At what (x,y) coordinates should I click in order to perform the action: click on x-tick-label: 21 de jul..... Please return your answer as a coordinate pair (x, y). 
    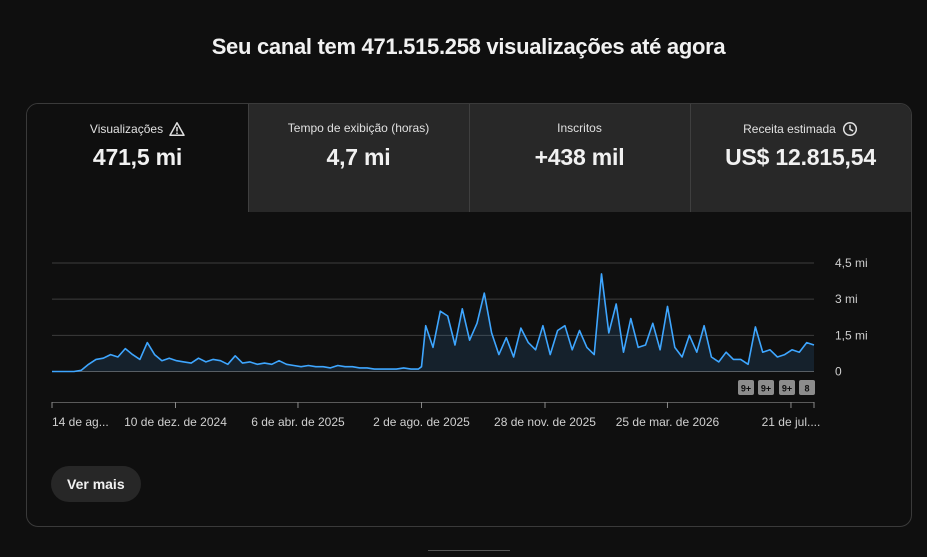
    Looking at the image, I should click on (791, 422).